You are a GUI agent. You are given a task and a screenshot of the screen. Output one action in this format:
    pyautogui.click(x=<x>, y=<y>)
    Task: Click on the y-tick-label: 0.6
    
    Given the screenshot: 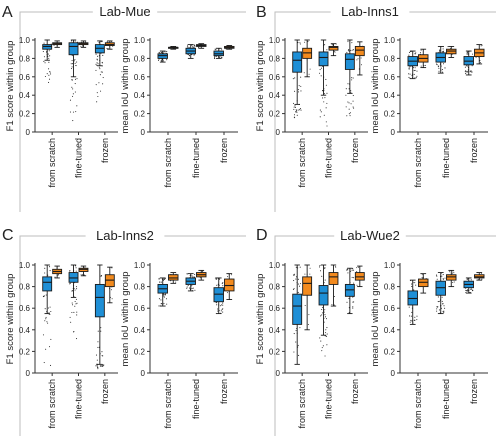 What is the action you would take?
    pyautogui.click(x=275, y=308)
    